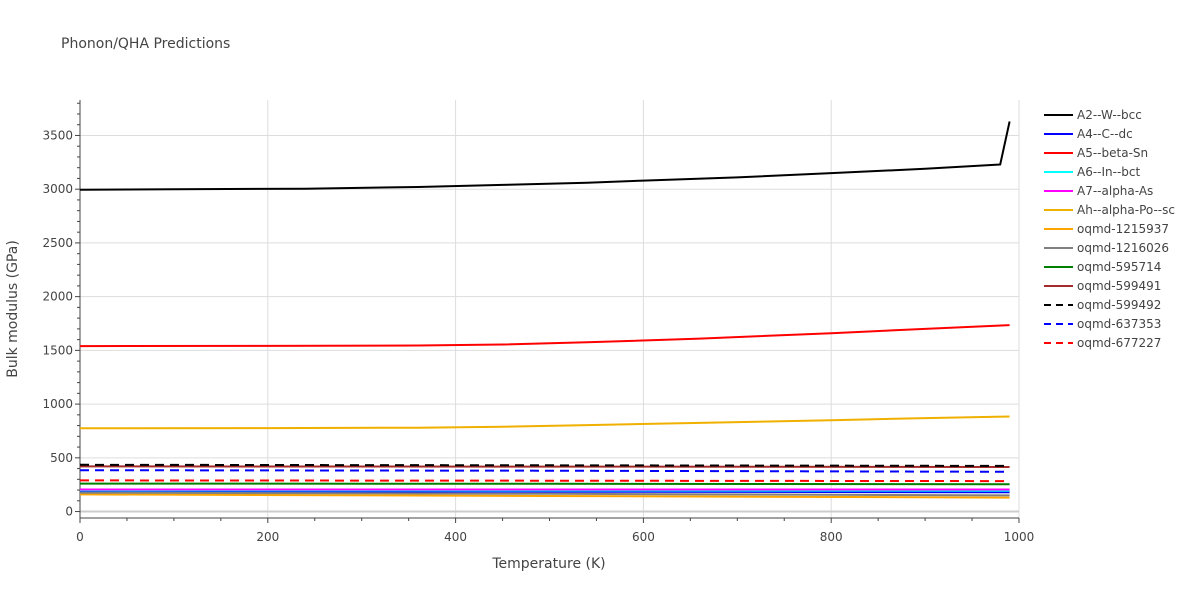 The height and width of the screenshot is (600, 1200). I want to click on x-axis-title: Temperature (K), so click(548, 564).